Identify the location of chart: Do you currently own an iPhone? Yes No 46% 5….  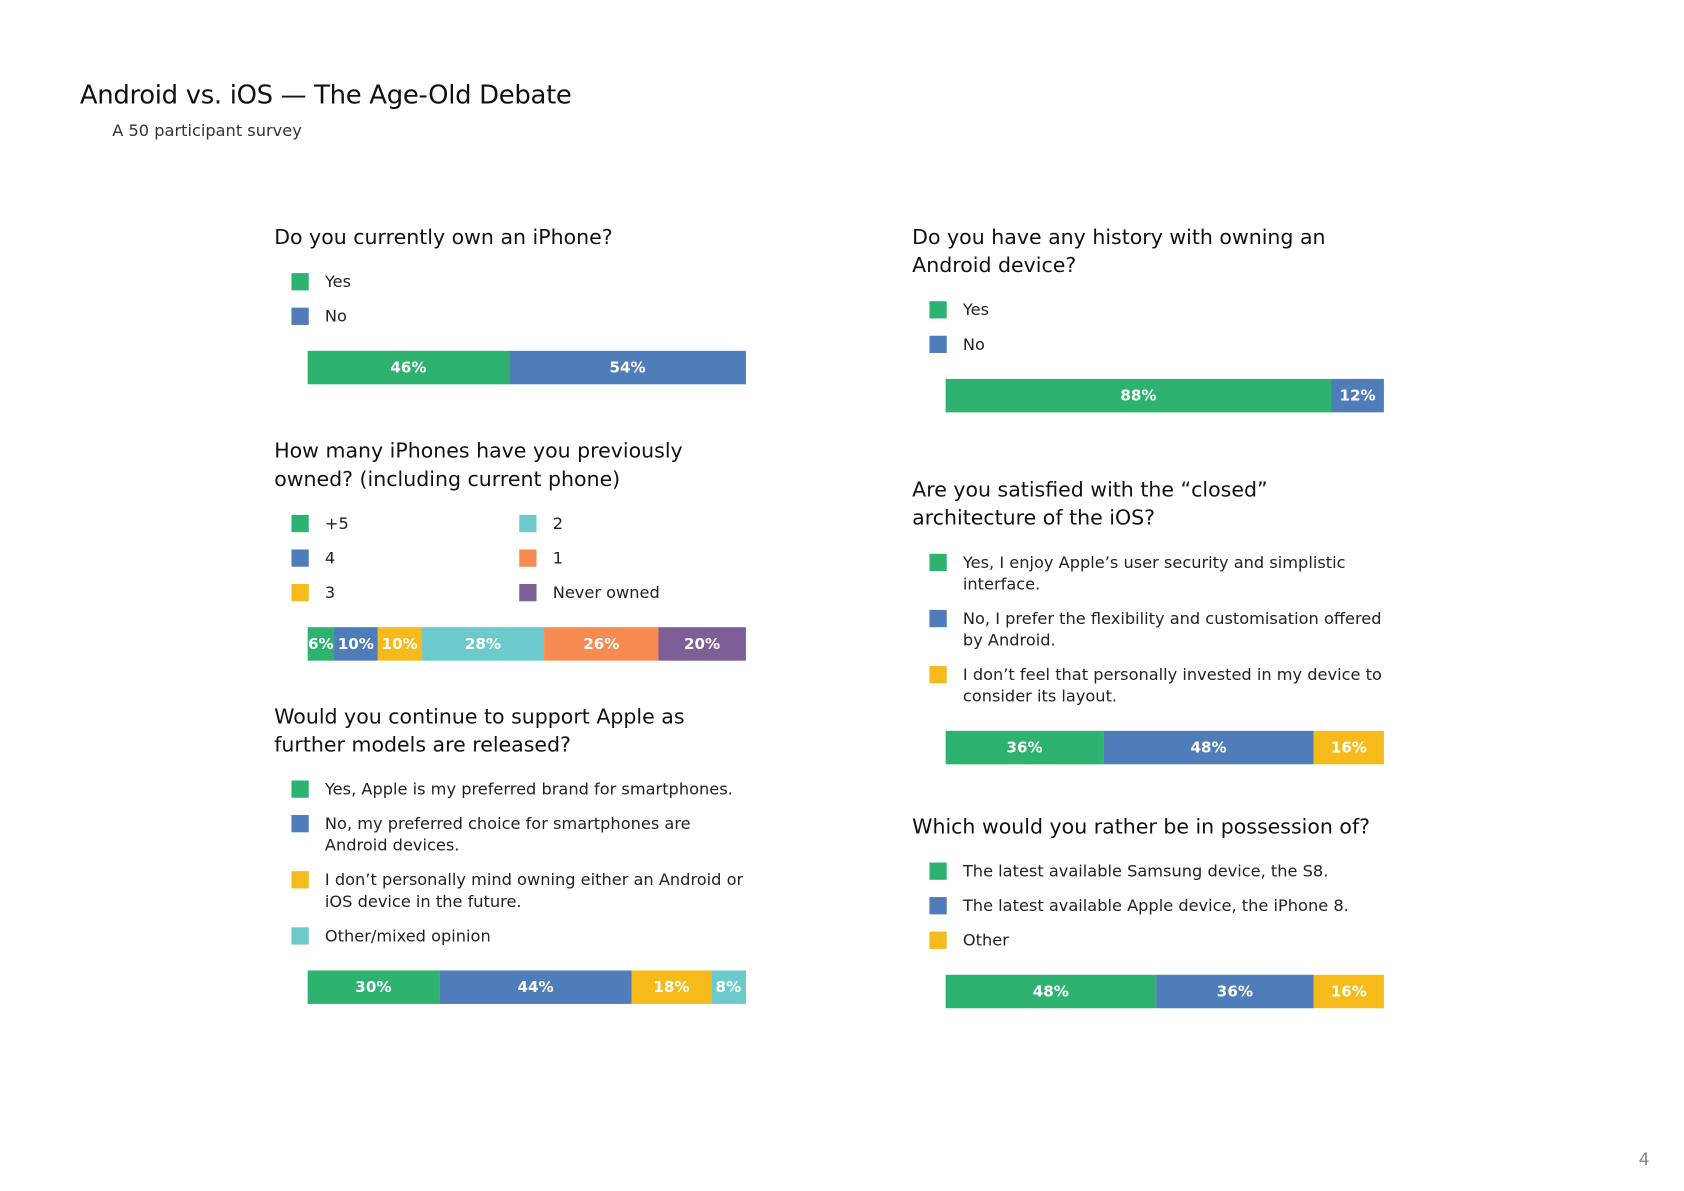
(511, 304).